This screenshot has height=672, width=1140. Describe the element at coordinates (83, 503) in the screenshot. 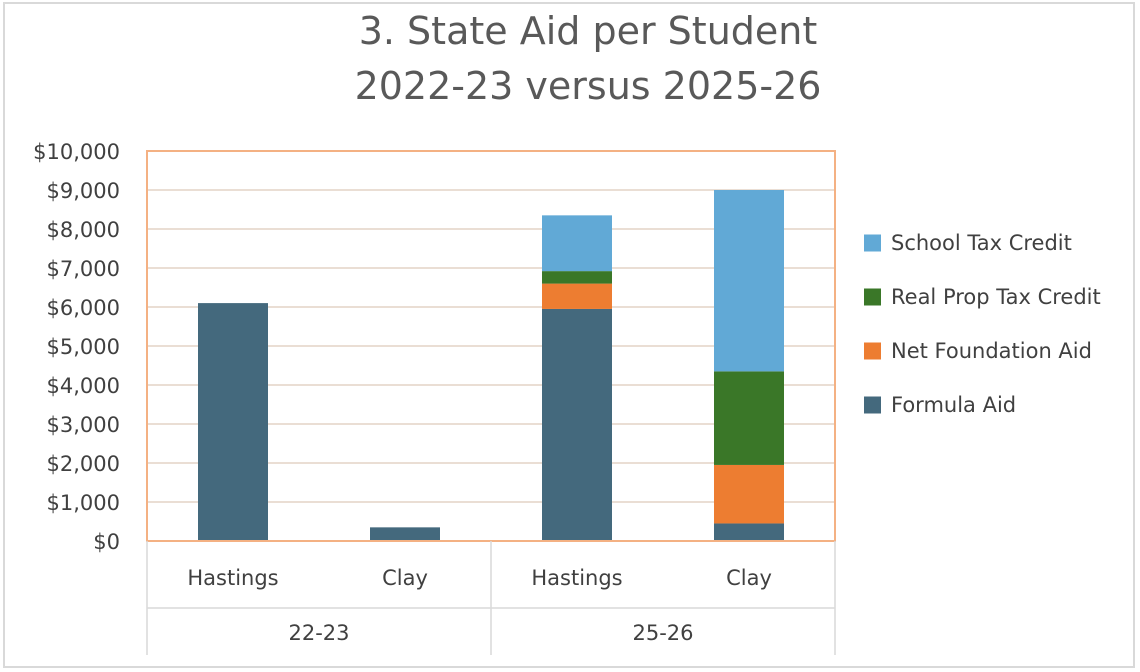

I see `y-tick-label-1: $1,000` at that location.